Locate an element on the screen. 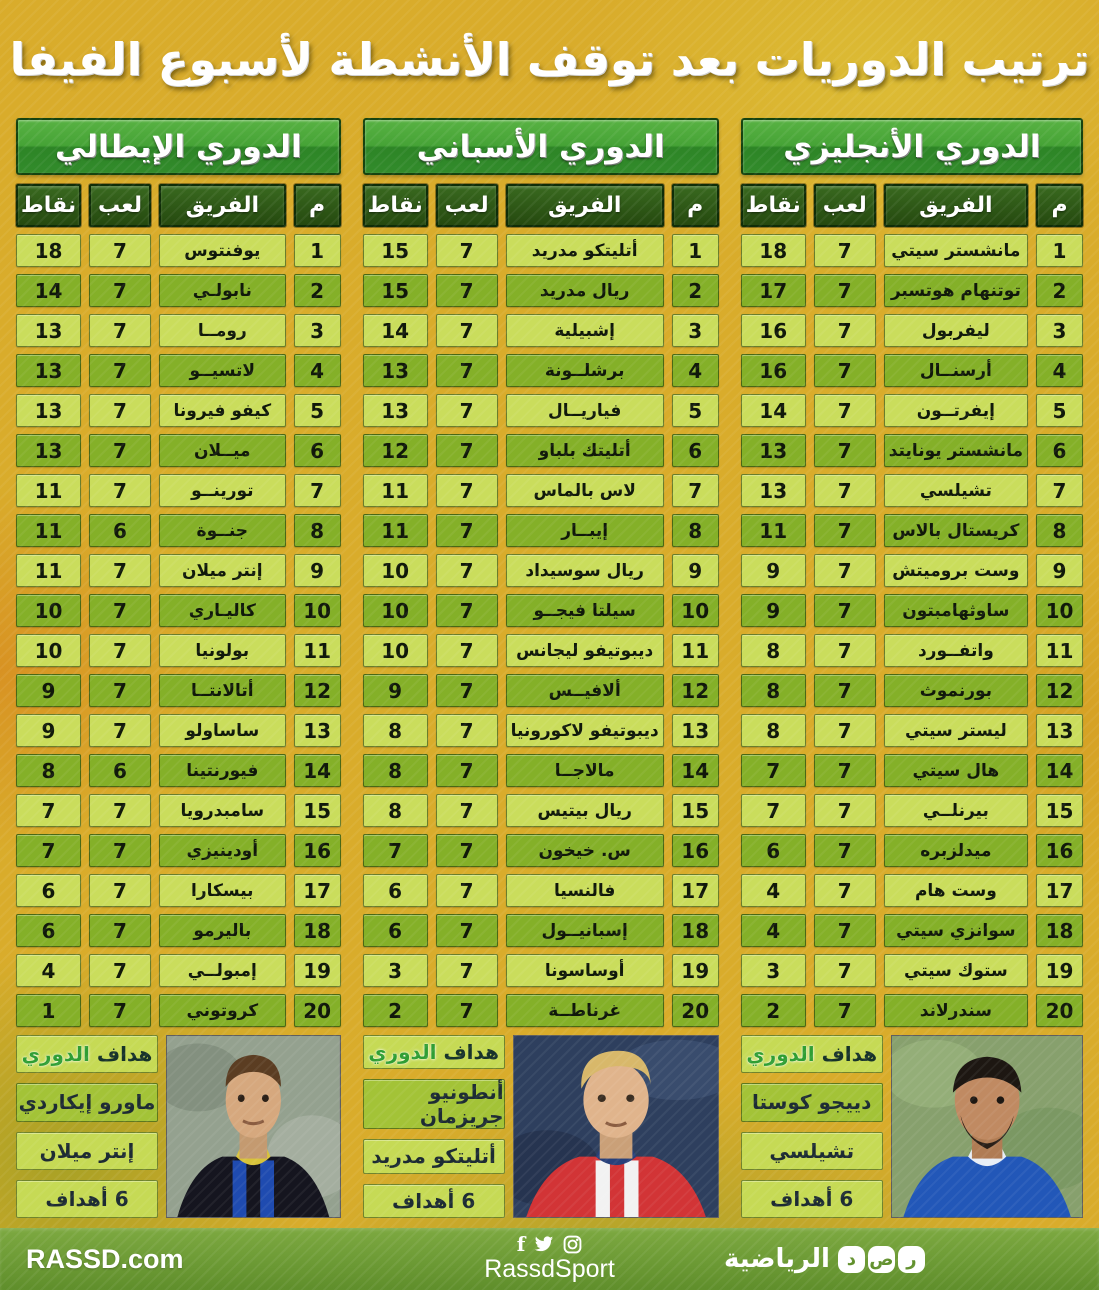  table-row: 4 أرسنــال 7 16 is located at coordinates (911, 370).